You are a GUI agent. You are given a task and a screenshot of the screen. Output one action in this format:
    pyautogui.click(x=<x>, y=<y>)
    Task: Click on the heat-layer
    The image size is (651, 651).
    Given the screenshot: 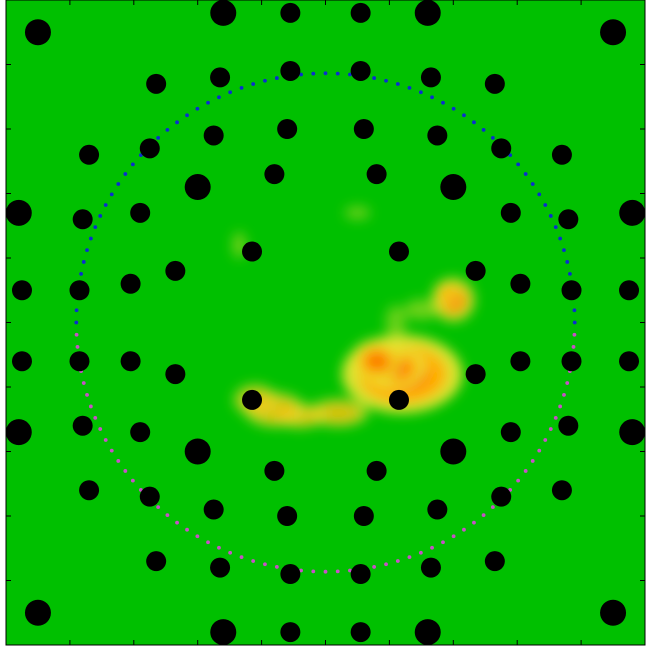 What is the action you would take?
    pyautogui.click(x=353, y=317)
    